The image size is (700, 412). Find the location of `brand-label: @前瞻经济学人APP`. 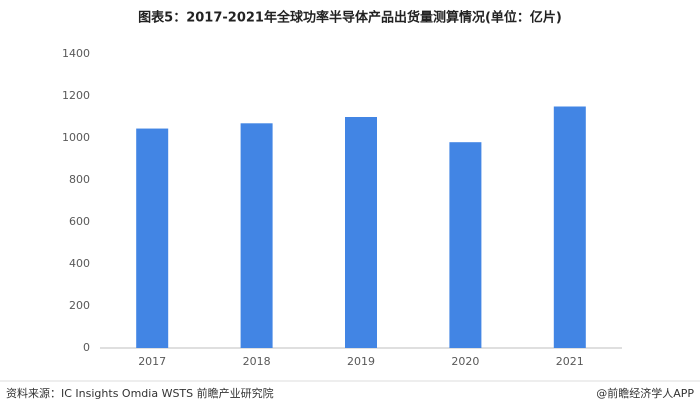

brand-label: @前瞻经济学人APP is located at coordinates (645, 393).